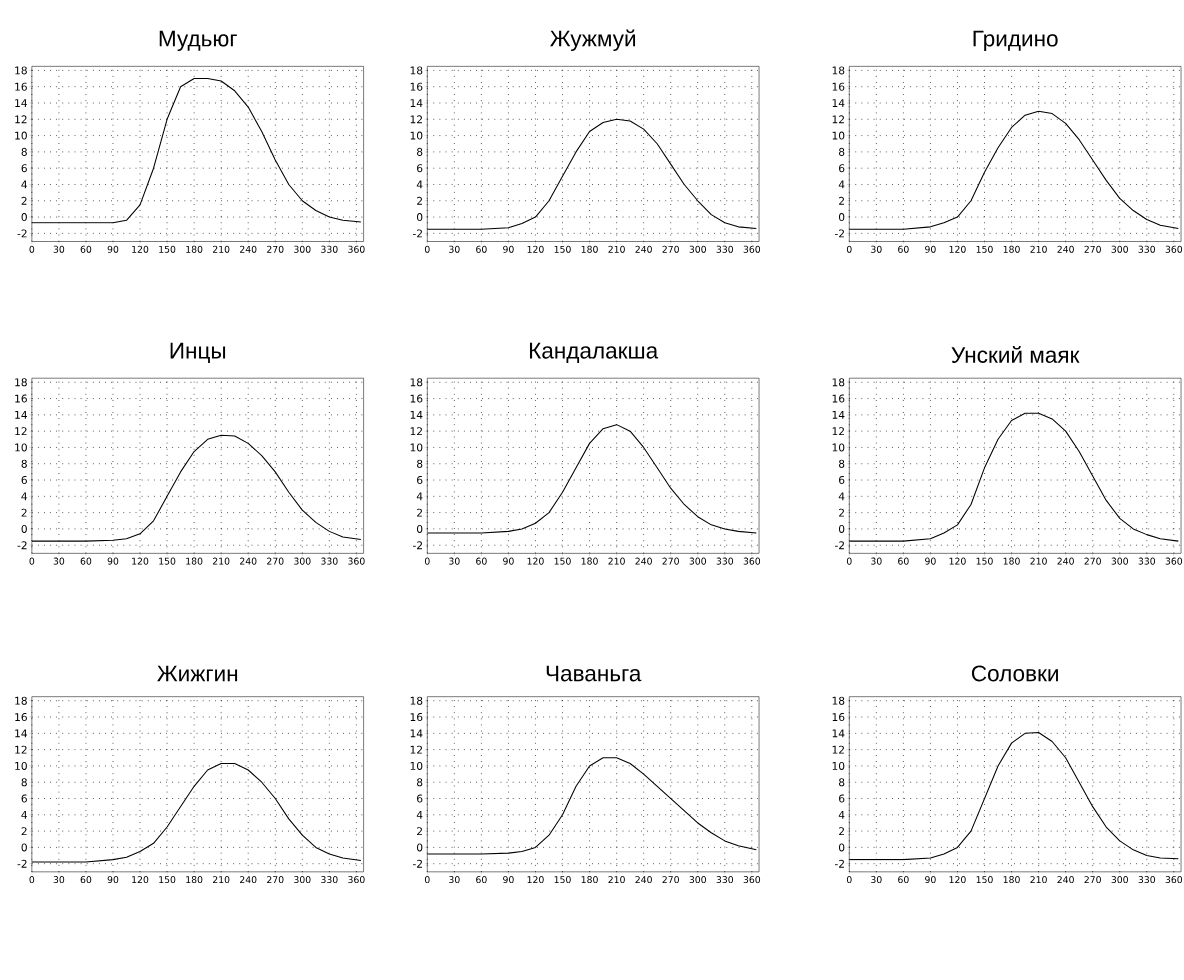 The image size is (1184, 980). Describe the element at coordinates (416, 119) in the screenshot. I see `y-tick-label: 12` at that location.